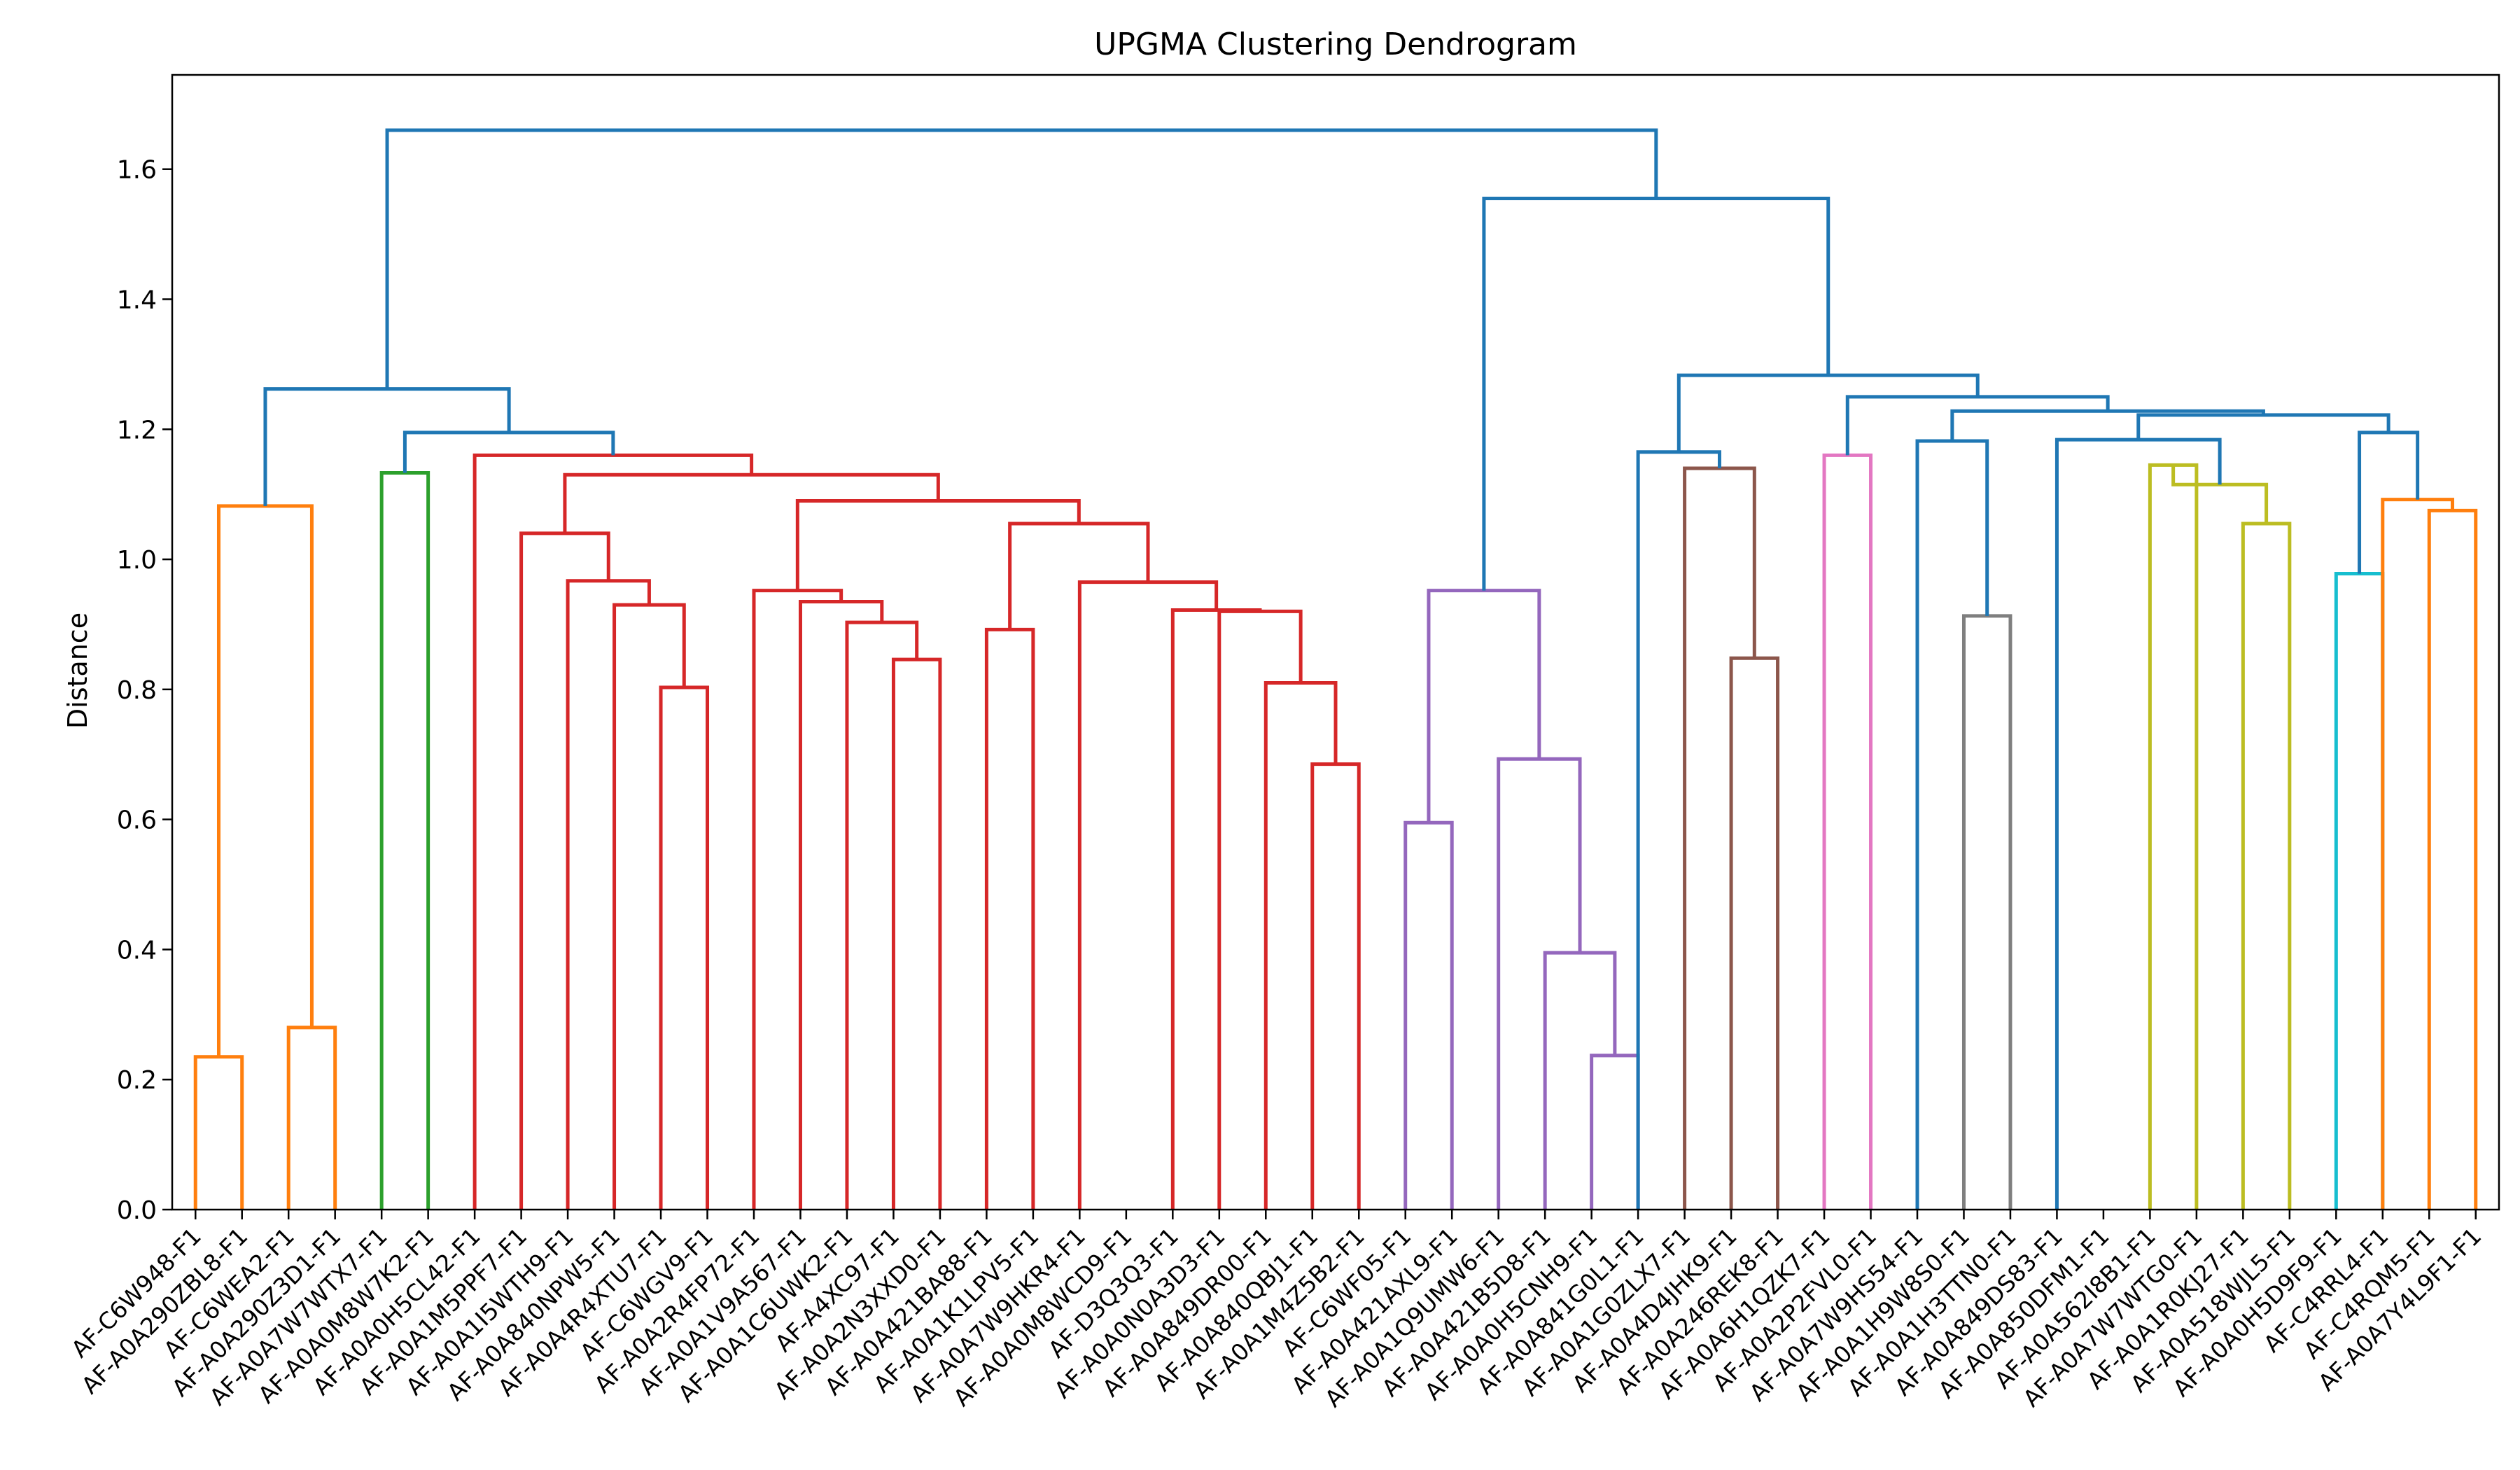  Describe the element at coordinates (137, 950) in the screenshot. I see `y-tick-label: 0.4` at that location.